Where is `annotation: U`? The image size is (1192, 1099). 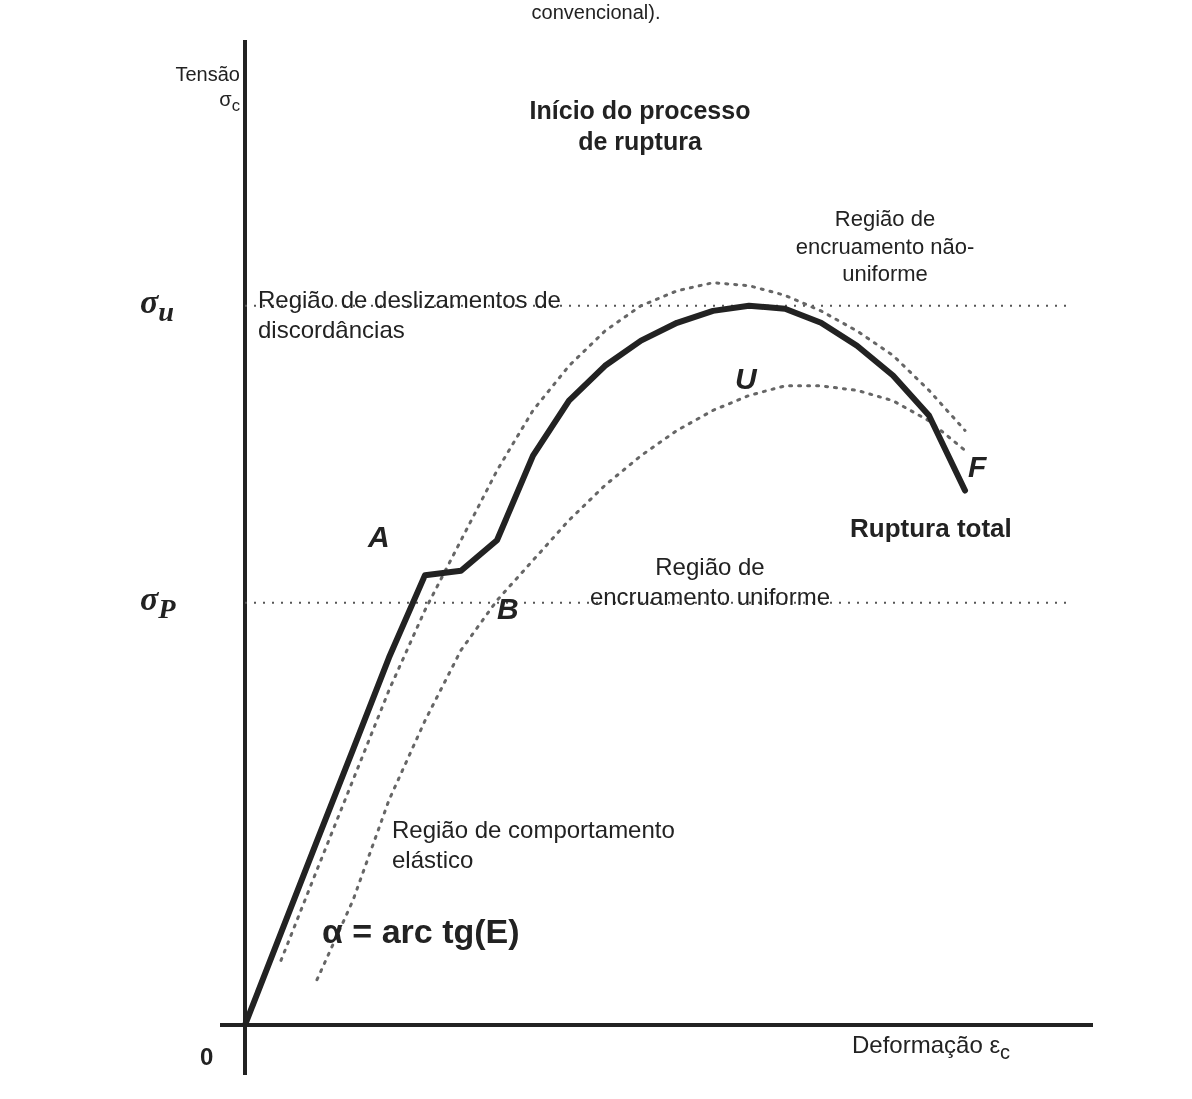 annotation: U is located at coordinates (746, 379).